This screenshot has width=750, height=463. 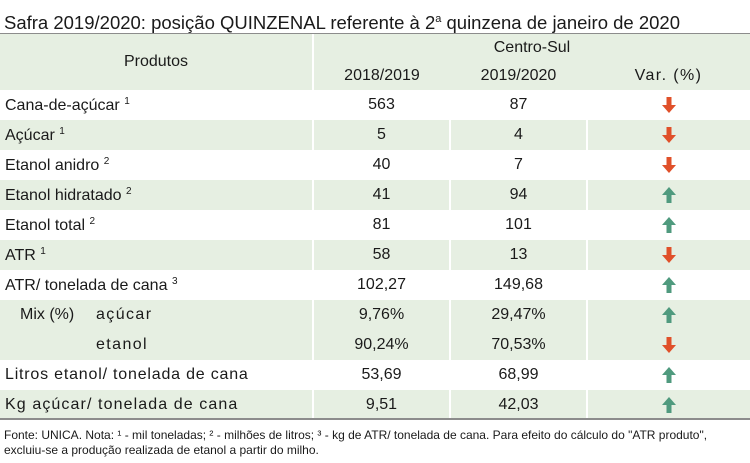 What do you see at coordinates (519, 345) in the screenshot?
I see `value-2019: 70,53%` at bounding box center [519, 345].